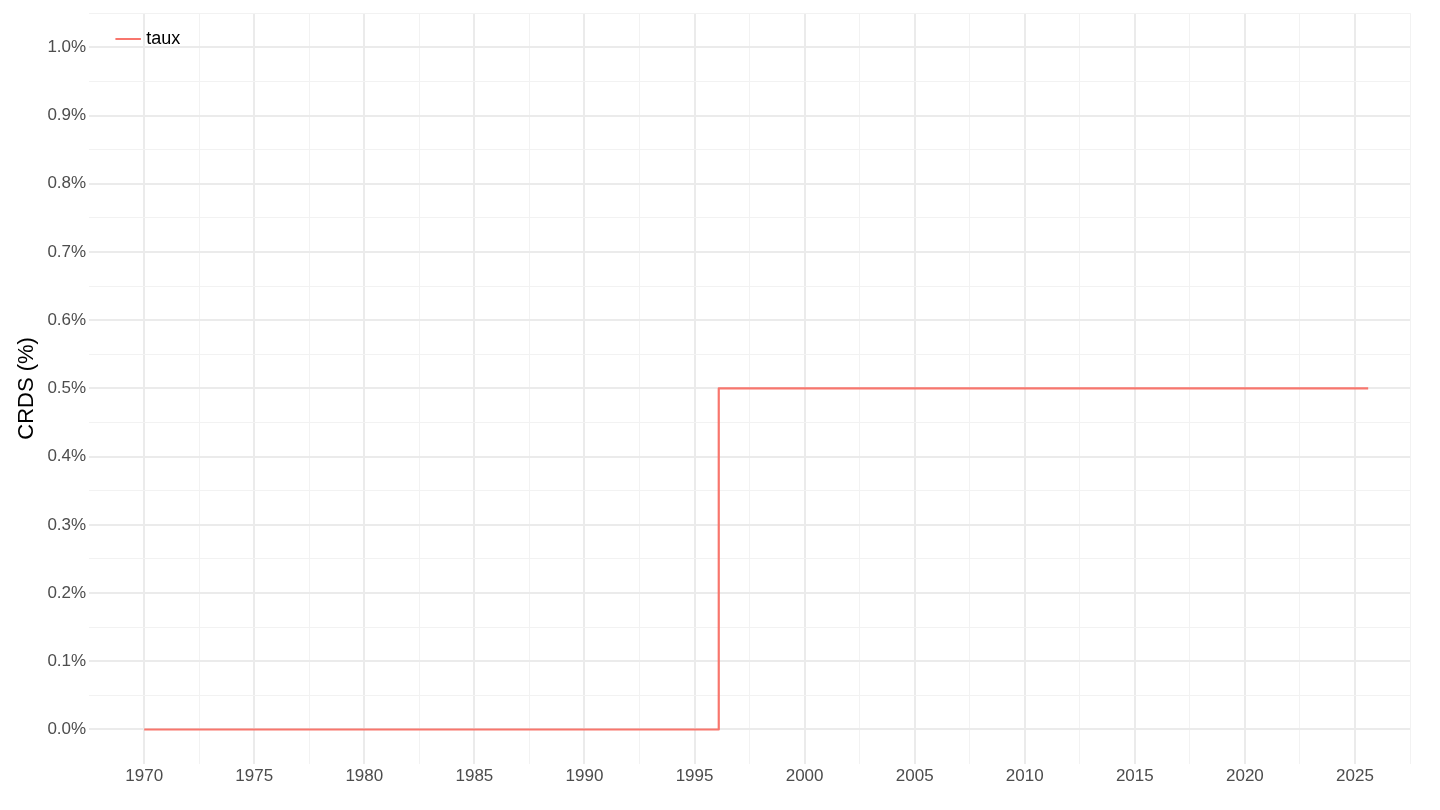 This screenshot has width=1440, height=810. I want to click on y-tick-label: 0.8%, so click(67, 183).